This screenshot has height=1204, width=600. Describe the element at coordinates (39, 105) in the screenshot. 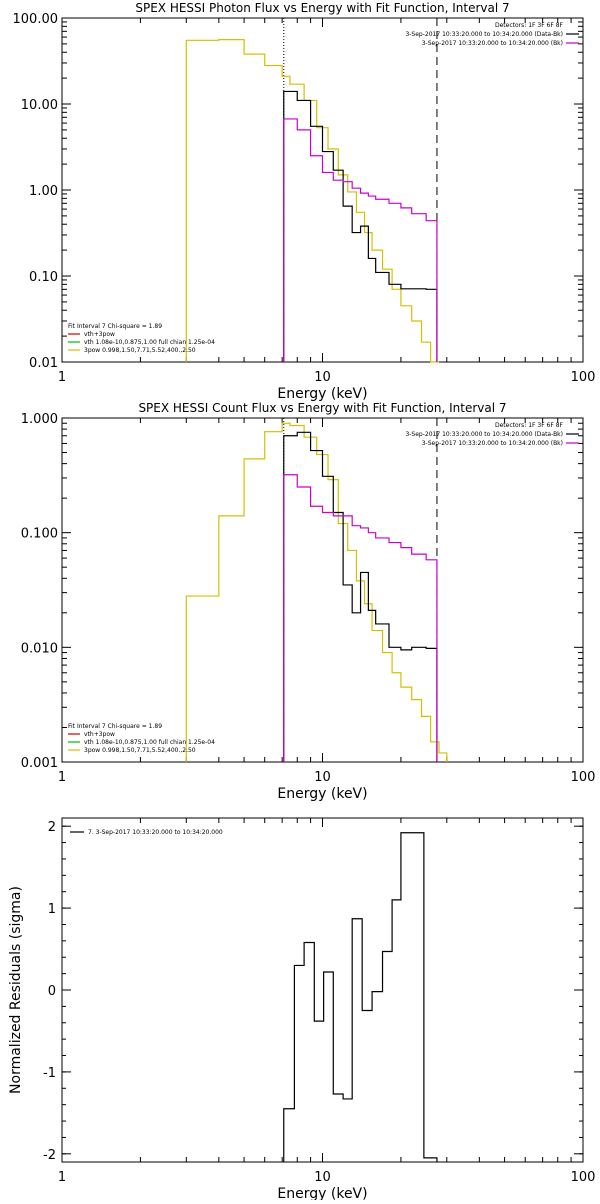

I see `y-tick-label: 10.00` at that location.